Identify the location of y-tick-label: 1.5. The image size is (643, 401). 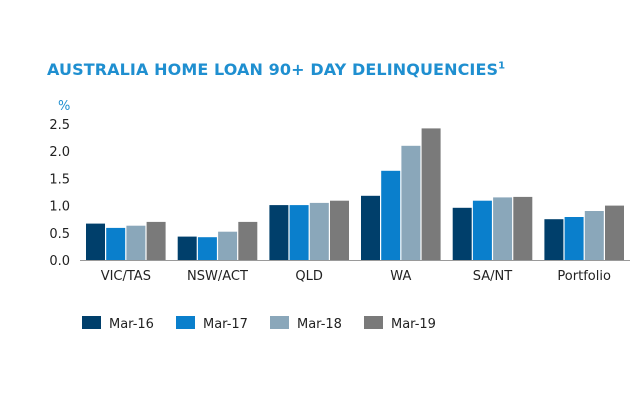
(59, 179).